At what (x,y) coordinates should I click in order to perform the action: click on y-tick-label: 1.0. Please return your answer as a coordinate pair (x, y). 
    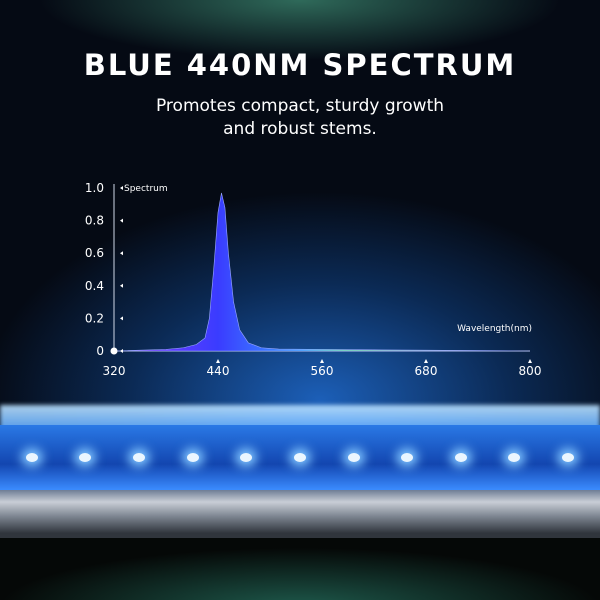
    Looking at the image, I should click on (94, 188).